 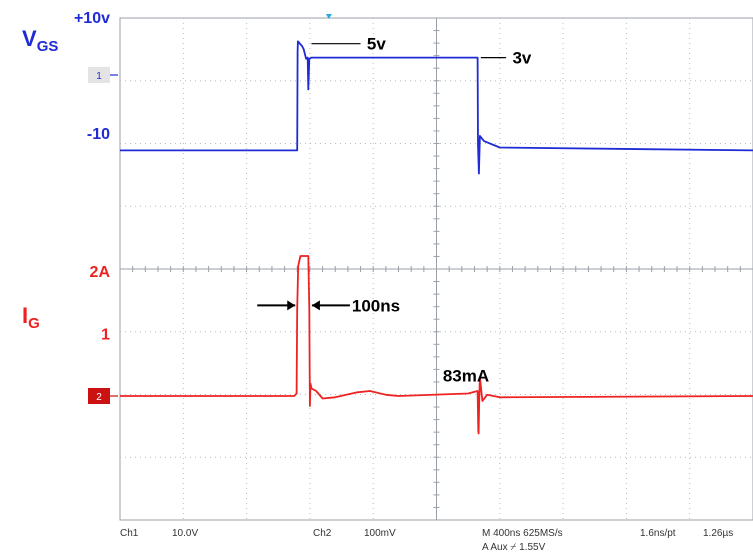 What do you see at coordinates (291, 305) in the screenshot?
I see `width-arrowhead-left` at bounding box center [291, 305].